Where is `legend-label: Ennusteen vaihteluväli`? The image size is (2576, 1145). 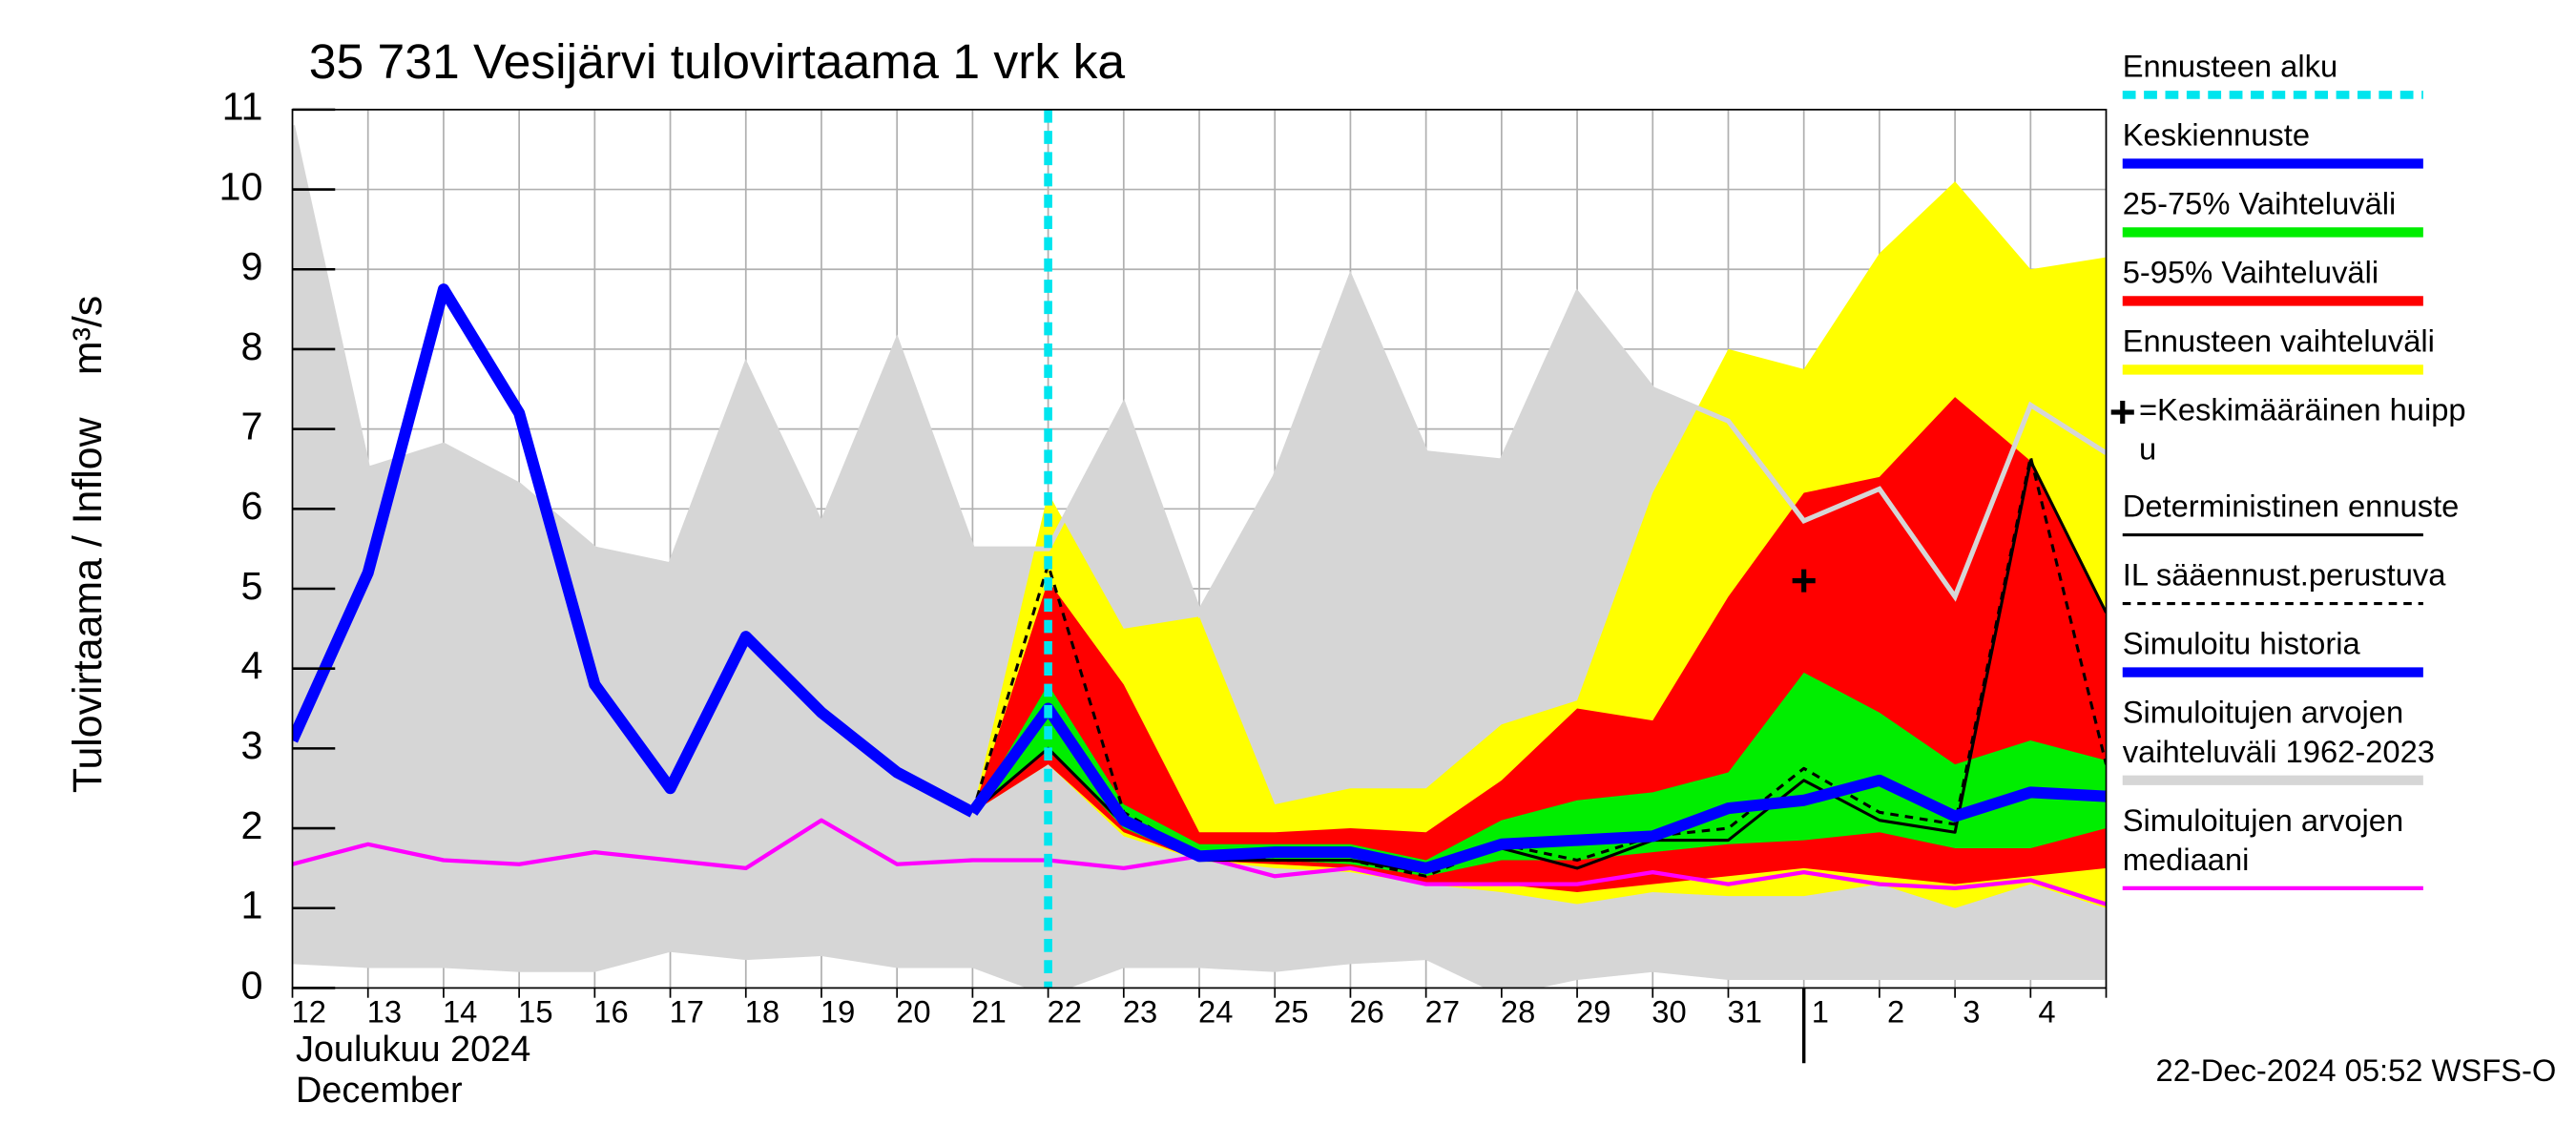 legend-label: Ennusteen vaihteluväli is located at coordinates (2279, 341).